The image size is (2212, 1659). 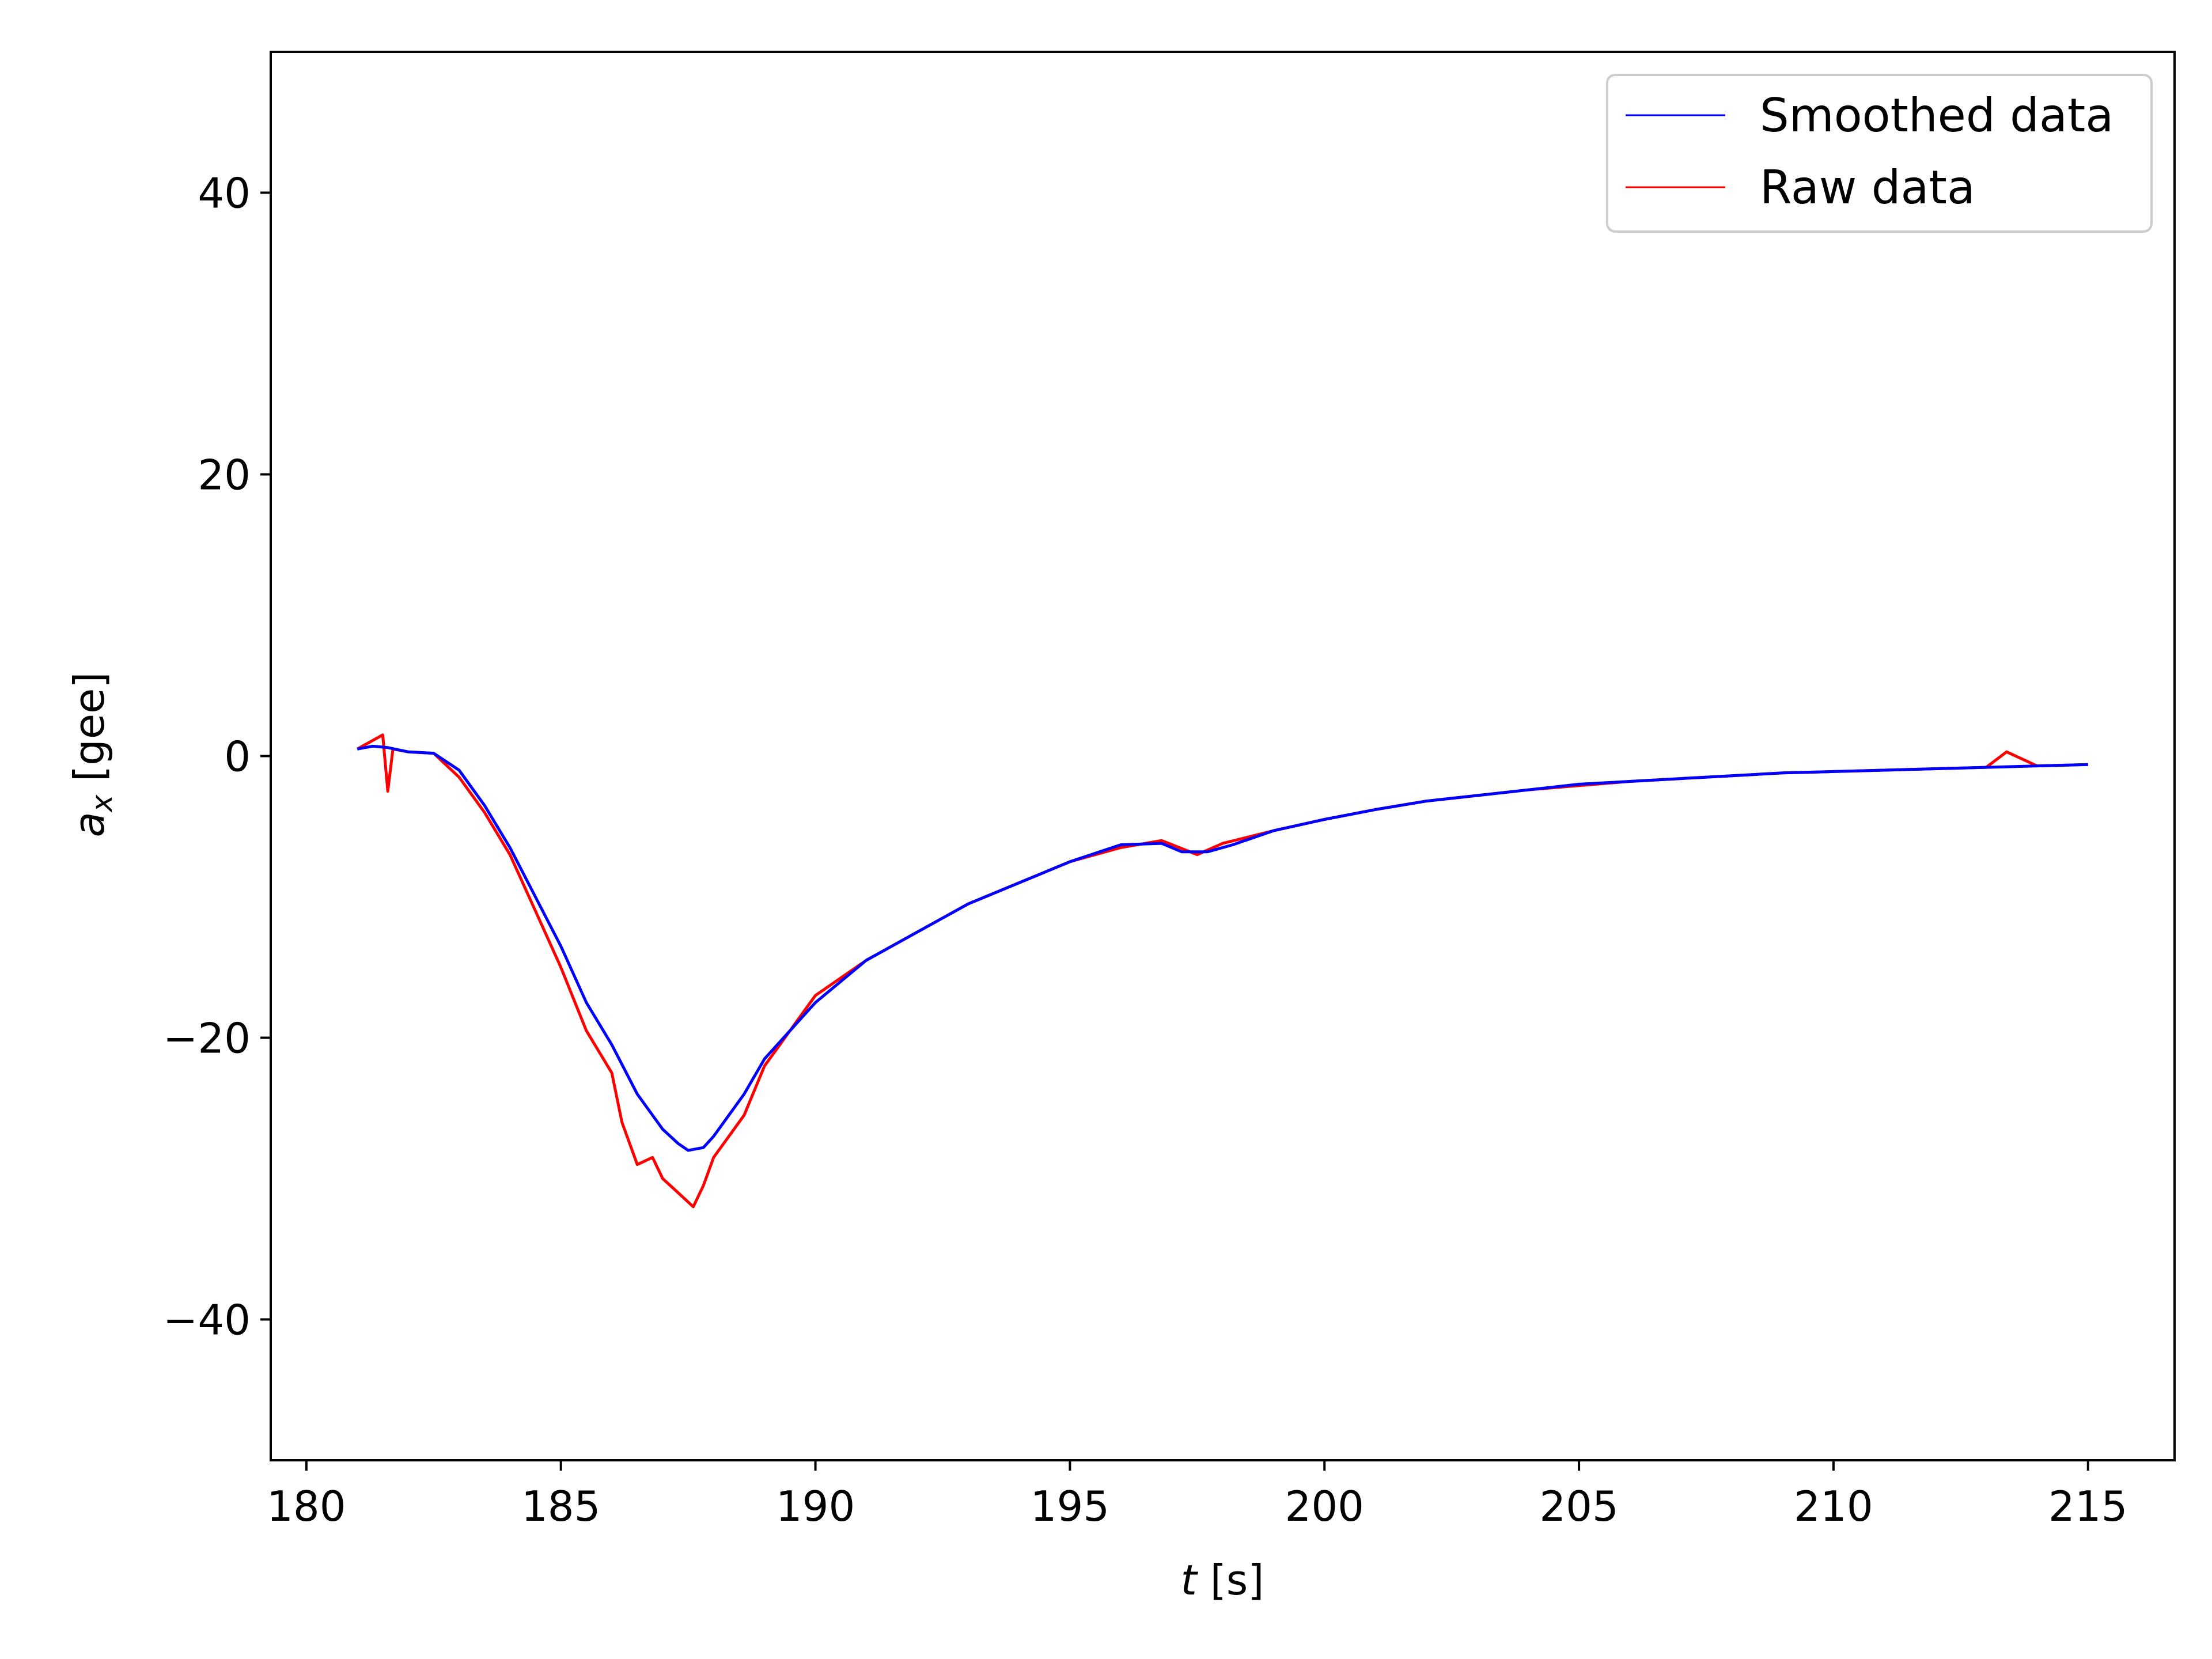 I want to click on x-axis-ticks: 180 185 190 195 200 205 210 215, so click(x=1197, y=1495).